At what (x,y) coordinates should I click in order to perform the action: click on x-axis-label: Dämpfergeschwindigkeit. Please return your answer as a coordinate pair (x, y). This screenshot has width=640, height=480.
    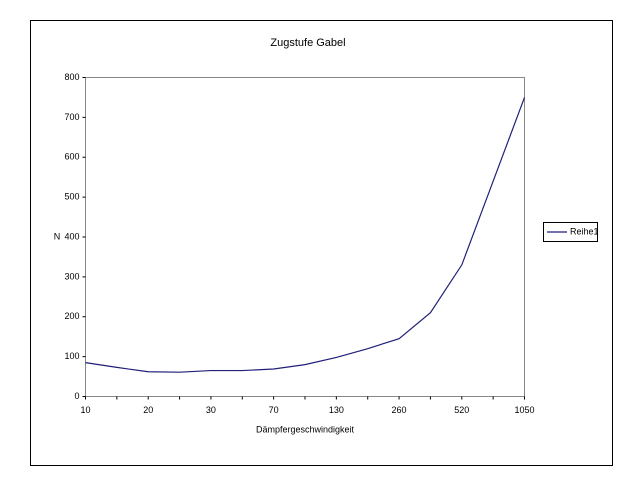
    Looking at the image, I should click on (305, 429).